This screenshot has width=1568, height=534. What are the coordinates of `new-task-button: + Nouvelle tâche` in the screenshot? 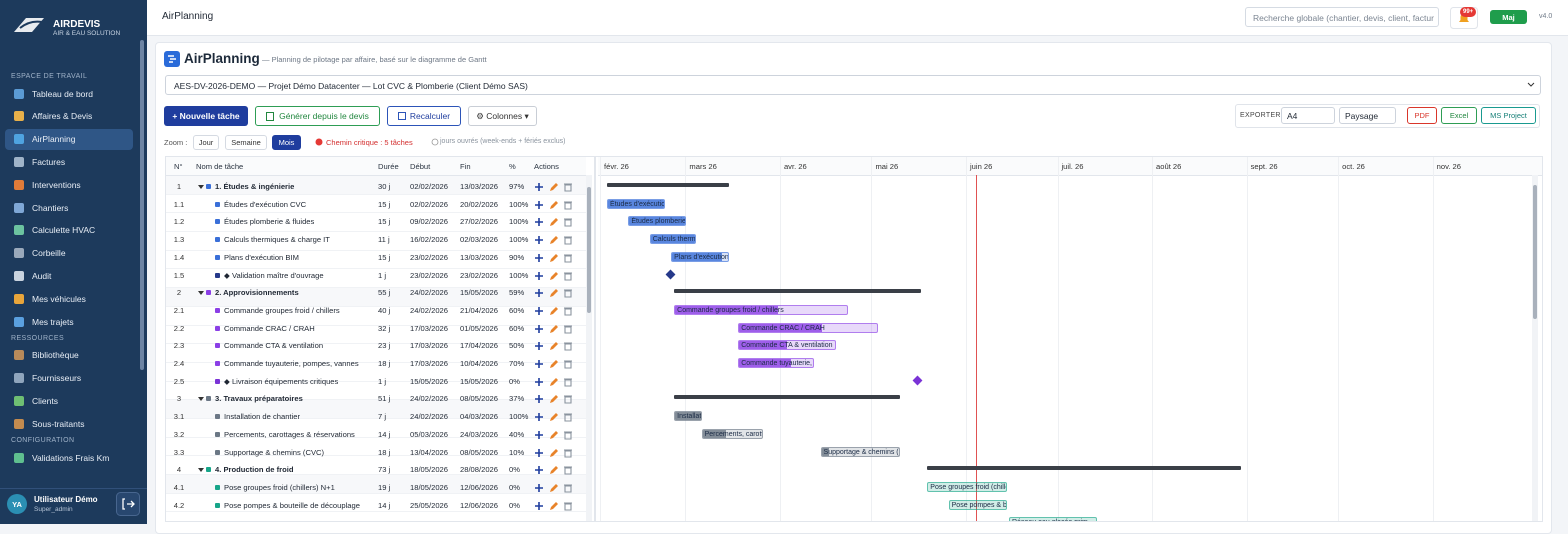 It's located at (206, 116).